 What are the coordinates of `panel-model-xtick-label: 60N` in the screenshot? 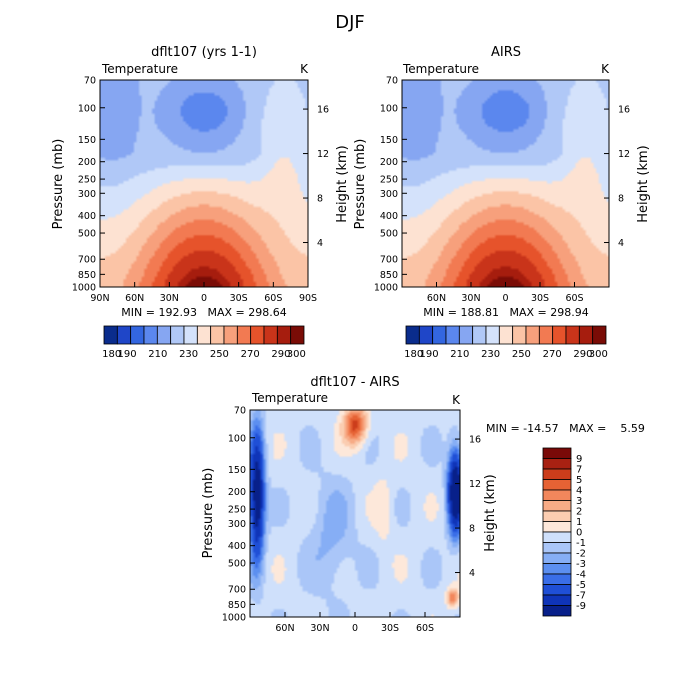 It's located at (134, 298).